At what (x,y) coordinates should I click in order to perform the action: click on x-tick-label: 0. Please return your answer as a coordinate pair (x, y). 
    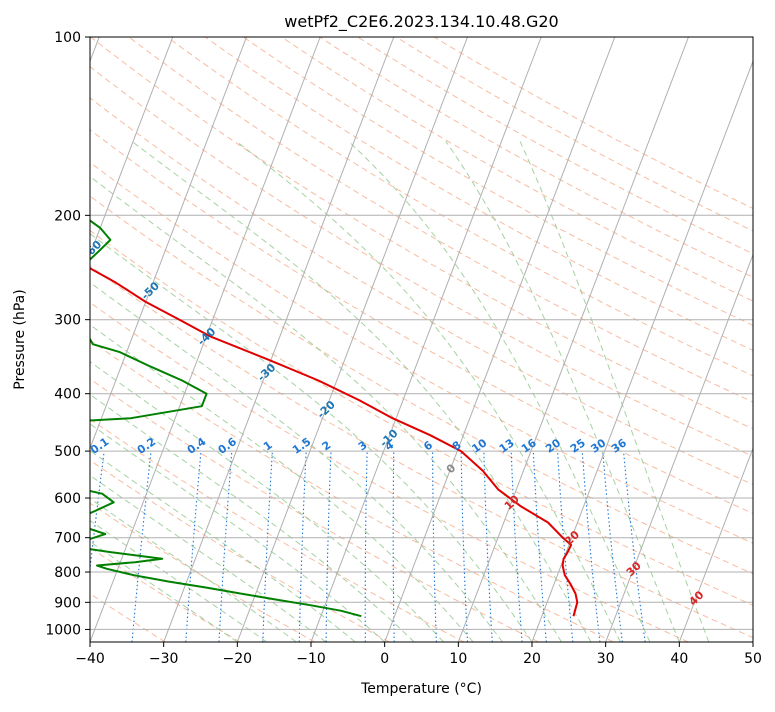
    Looking at the image, I should click on (384, 659).